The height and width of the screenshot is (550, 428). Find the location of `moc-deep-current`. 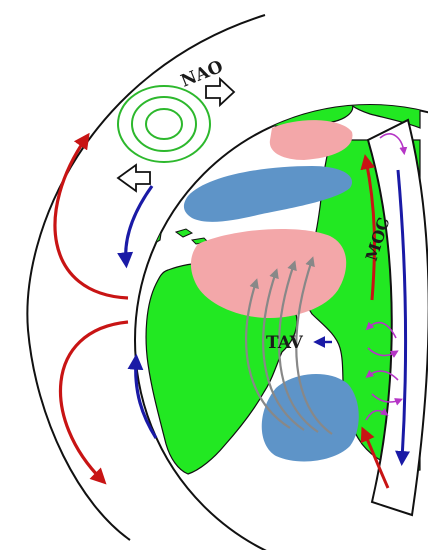

moc-deep-current is located at coordinates (403, 317).